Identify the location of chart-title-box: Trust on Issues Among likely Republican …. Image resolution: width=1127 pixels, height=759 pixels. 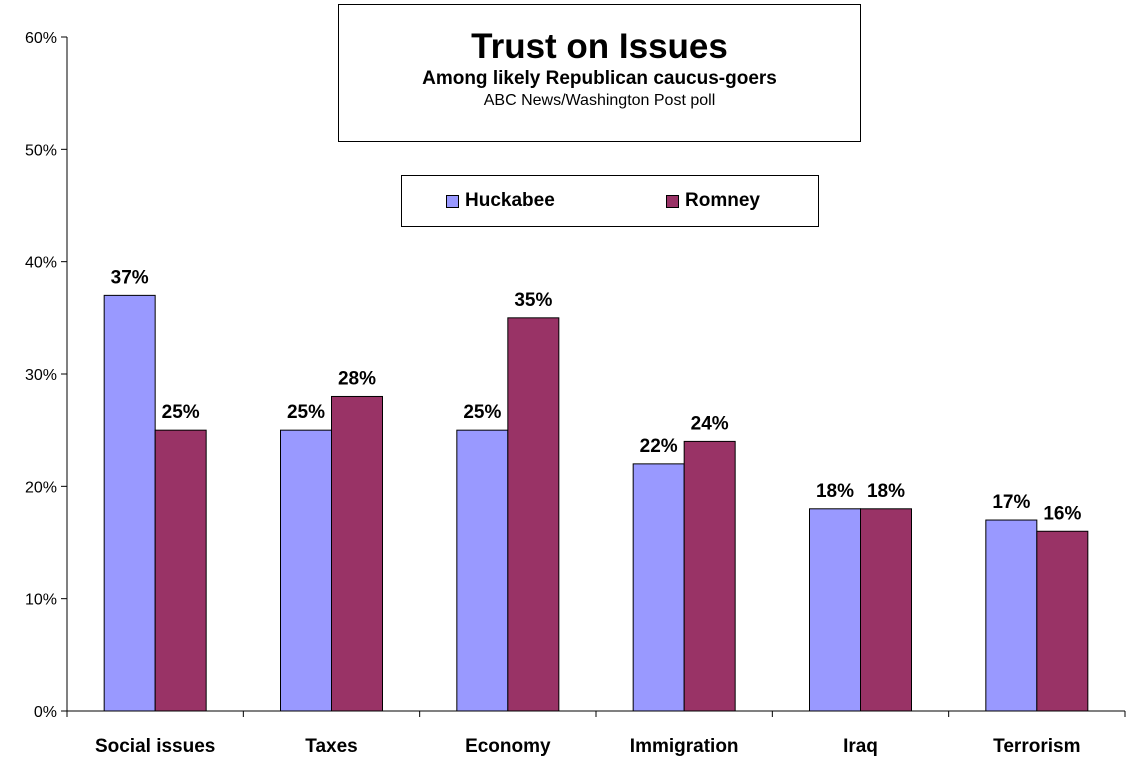
(599, 73).